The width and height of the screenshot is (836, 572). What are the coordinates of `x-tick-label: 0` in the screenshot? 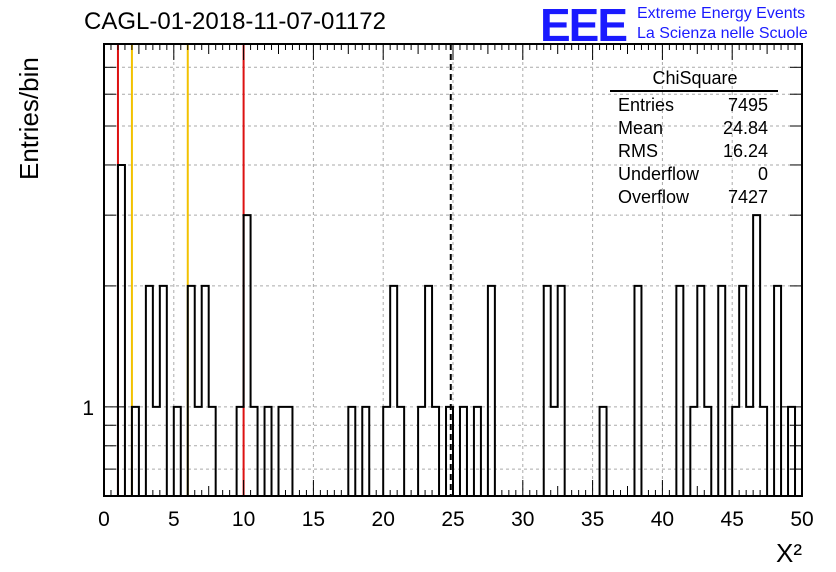 It's located at (104, 519).